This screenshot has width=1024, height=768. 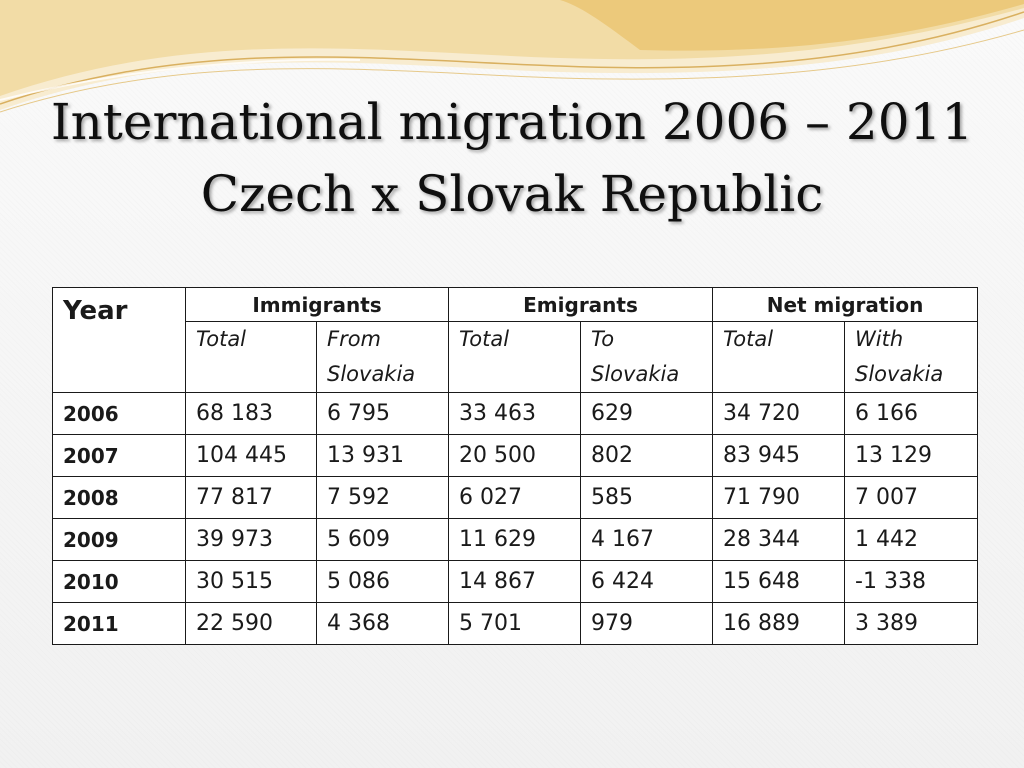 What do you see at coordinates (317, 304) in the screenshot?
I see `immigrants-header: Immigrants` at bounding box center [317, 304].